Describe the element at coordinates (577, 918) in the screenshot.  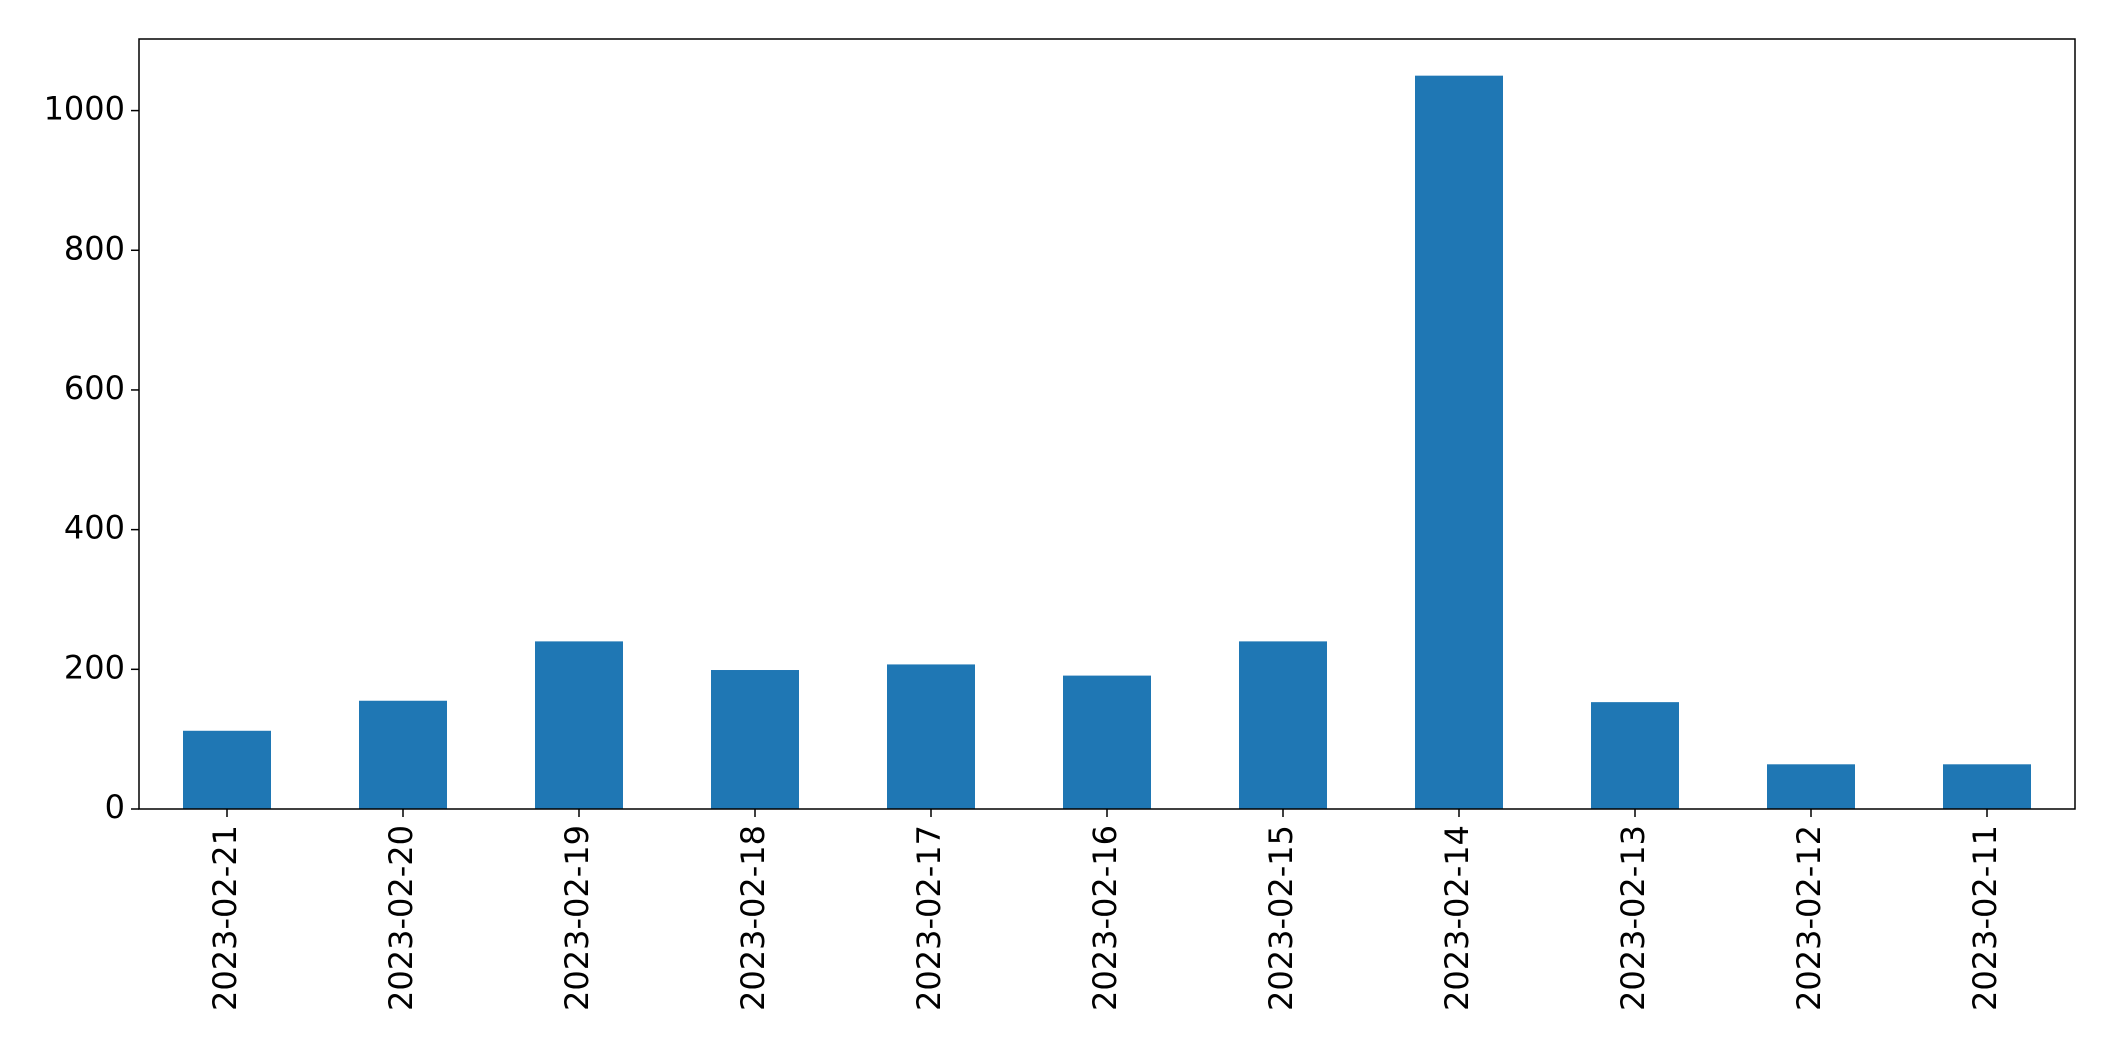
I see `x-tick-label: 2023-02-19` at that location.